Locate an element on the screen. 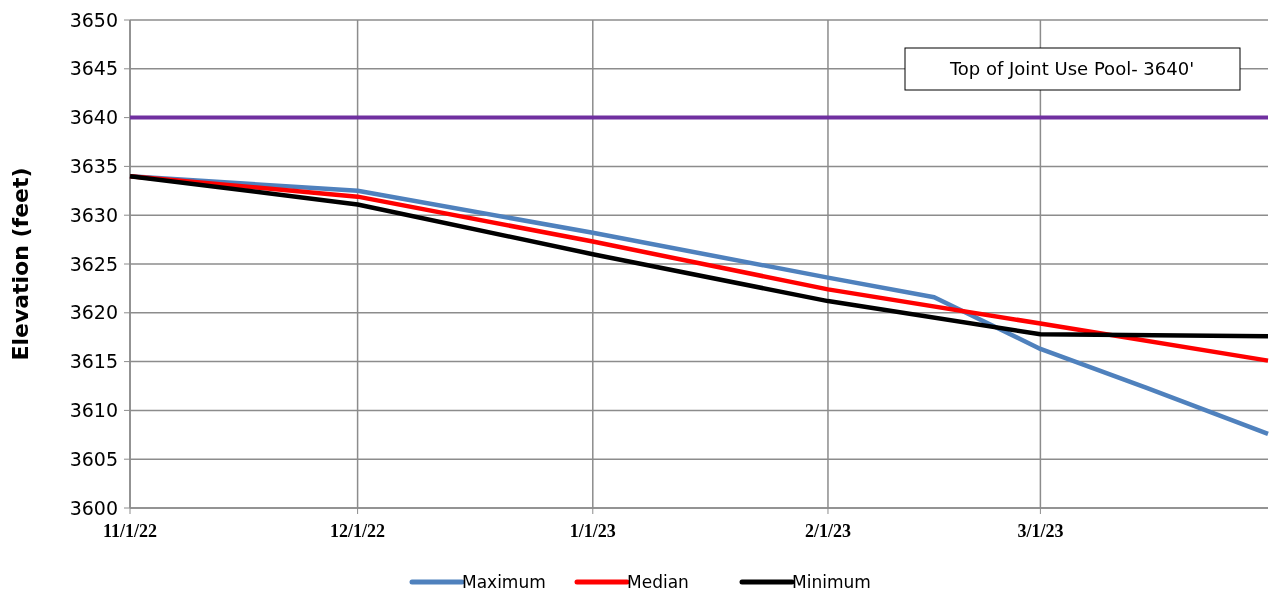 The width and height of the screenshot is (1269, 596). y-tick-label: 3635 is located at coordinates (93, 166).